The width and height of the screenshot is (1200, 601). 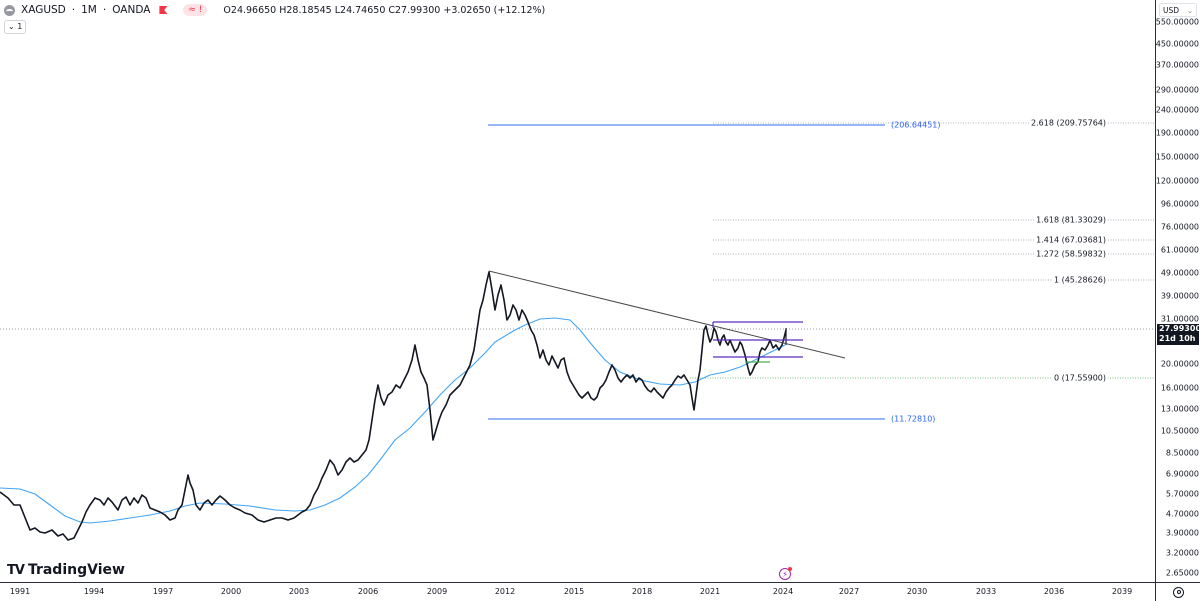 What do you see at coordinates (1054, 591) in the screenshot?
I see `time-tick: 2036` at bounding box center [1054, 591].